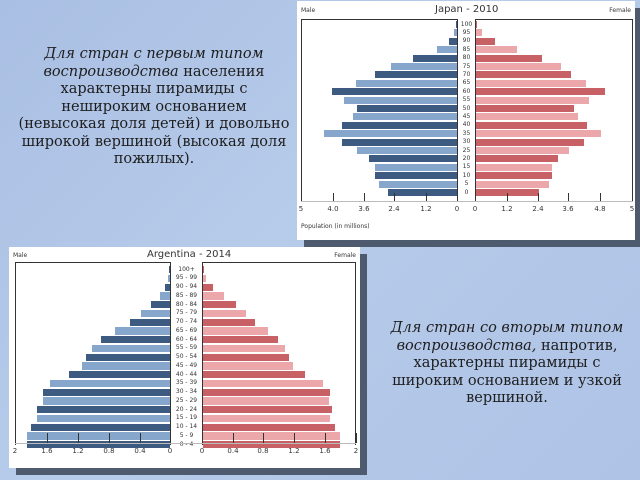  I want to click on age-group-label: 30, so click(466, 142).